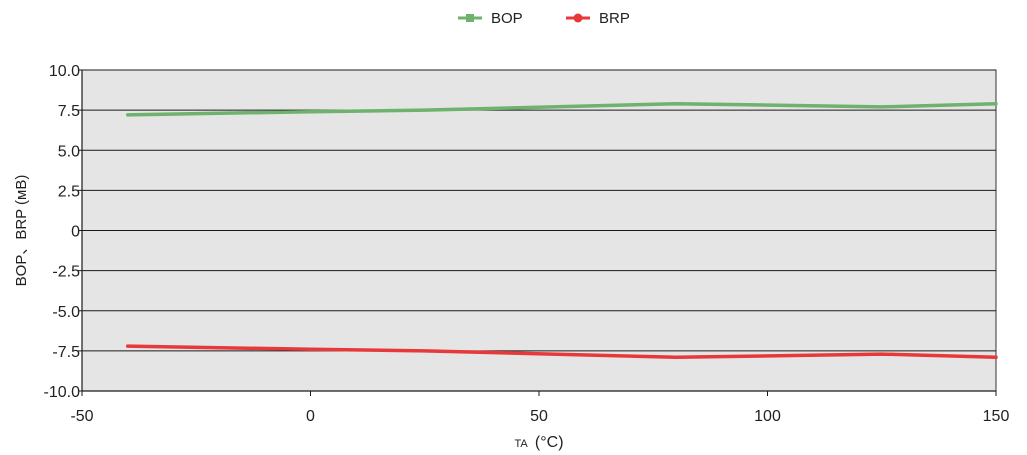 The width and height of the screenshot is (1027, 455). Describe the element at coordinates (69, 151) in the screenshot. I see `y-tick-label: 5.0` at that location.